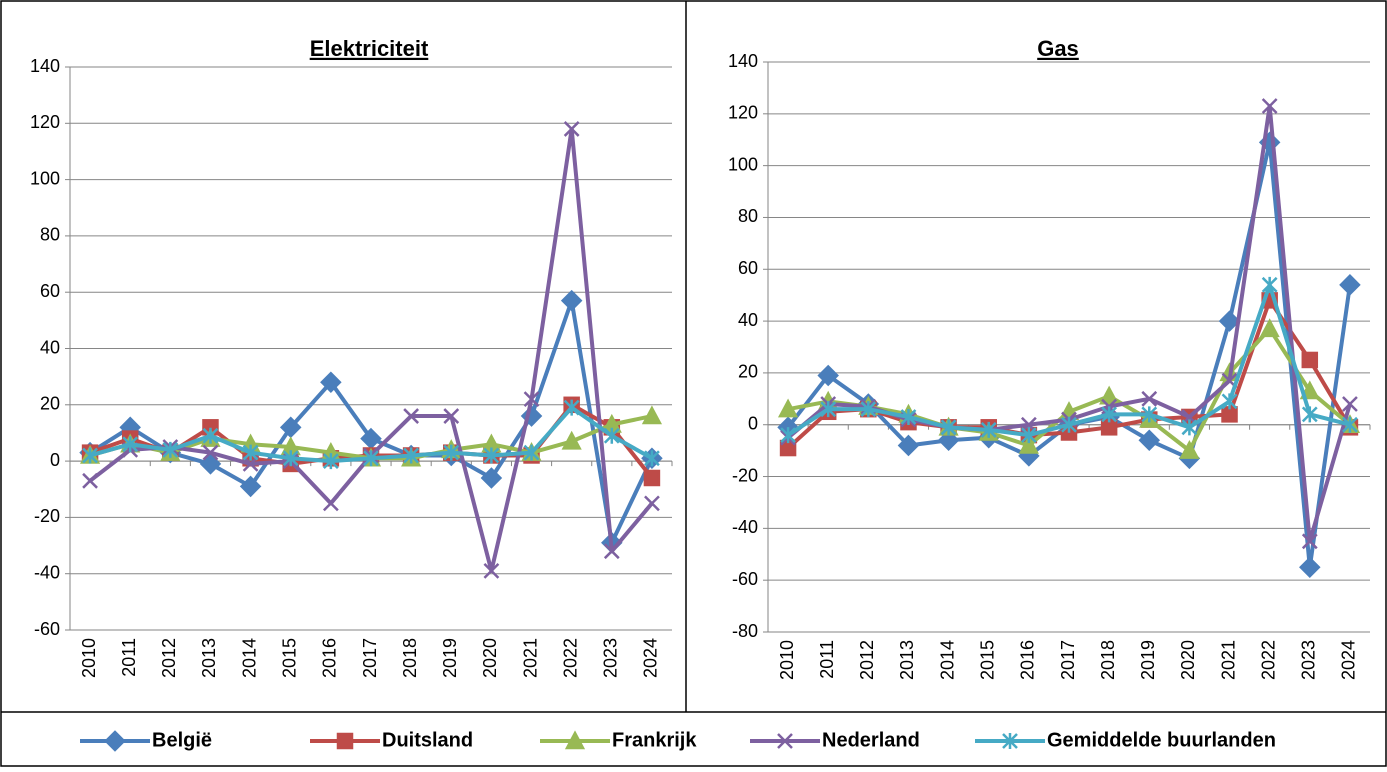 This screenshot has width=1387, height=772. Describe the element at coordinates (1228, 660) in the screenshot. I see `x-tick-label: 2021` at that location.